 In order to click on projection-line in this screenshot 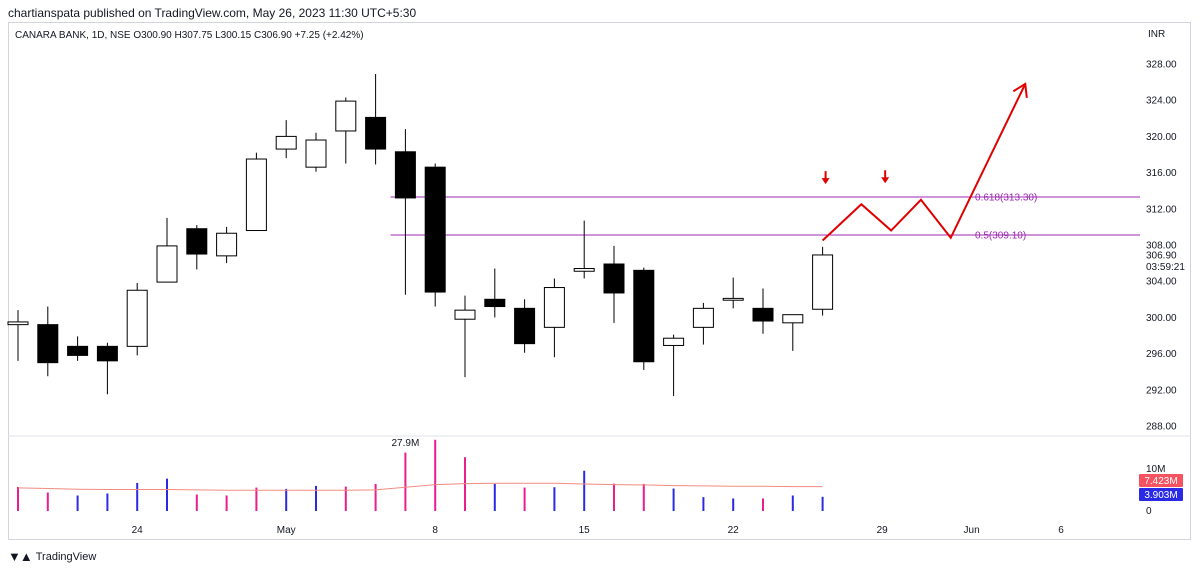, I will do `click(924, 162)`.